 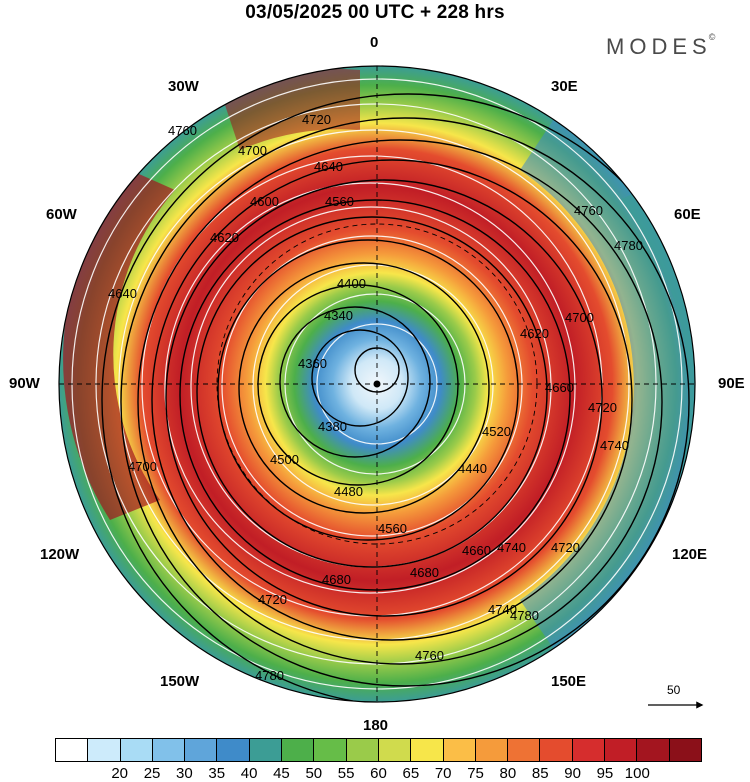 I want to click on lon-label-180: 180, so click(x=376, y=725).